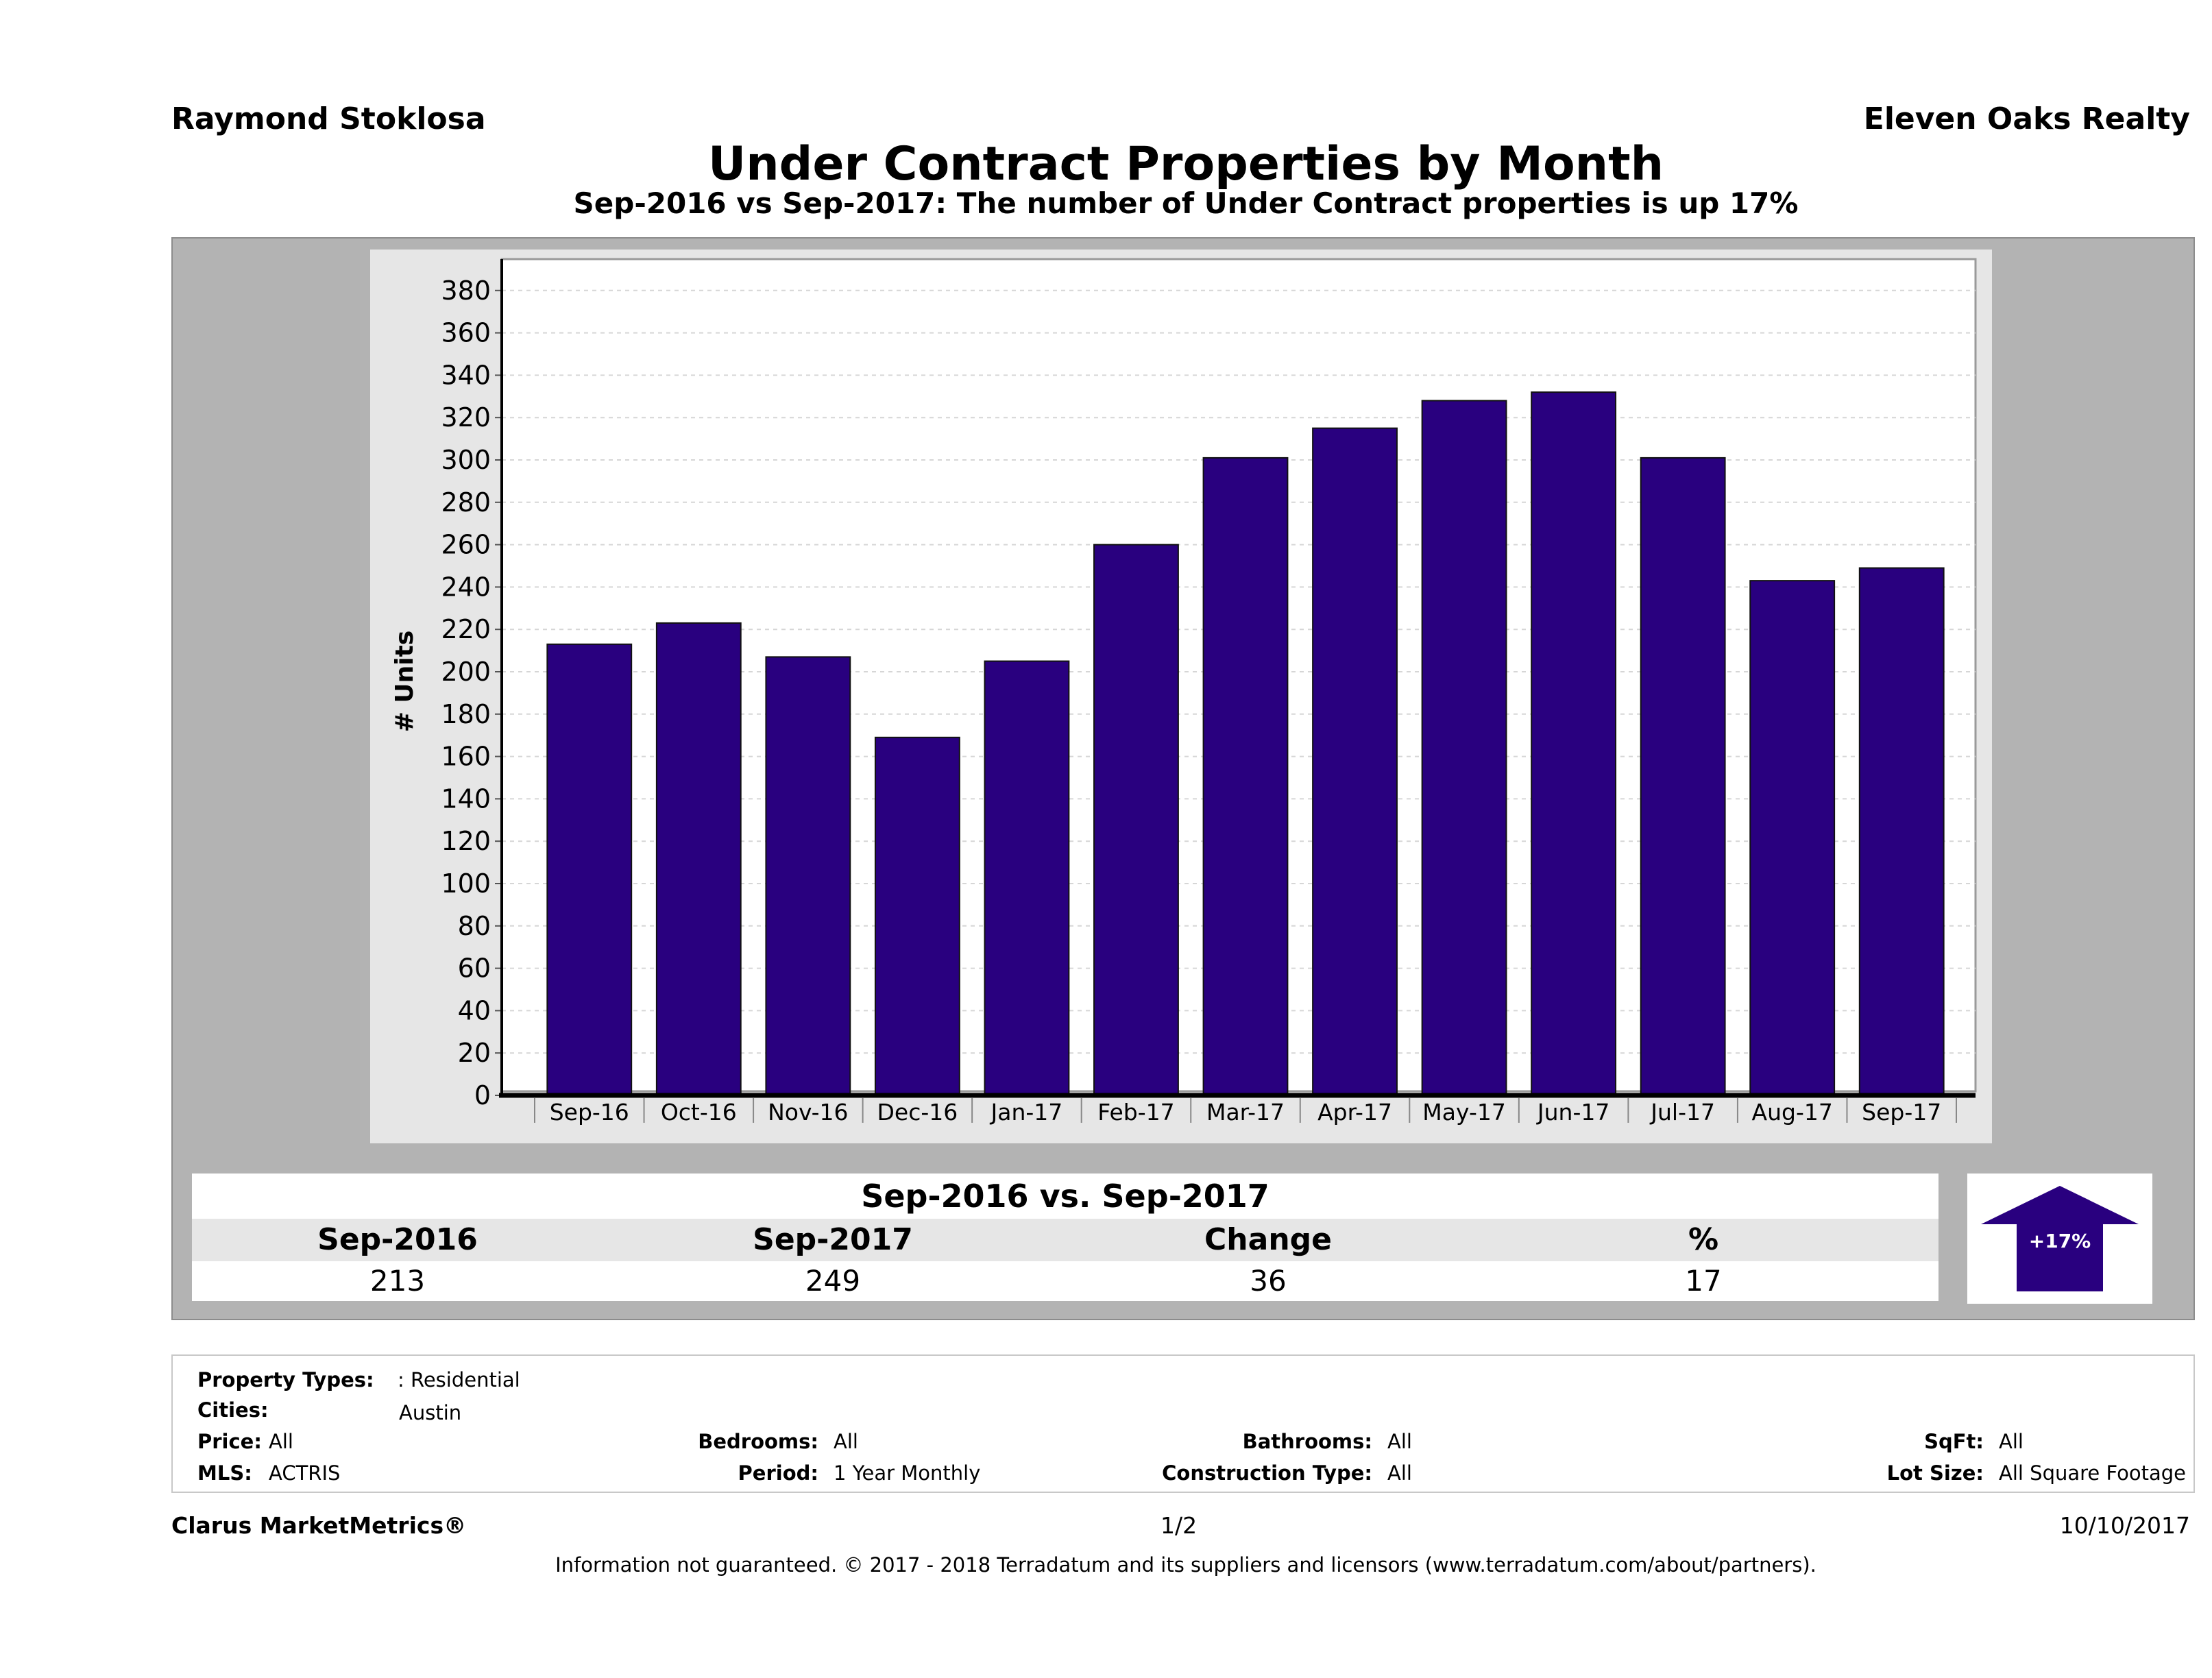 This screenshot has width=2212, height=1678. Describe the element at coordinates (475, 1010) in the screenshot. I see `y-tick-label: 40` at that location.